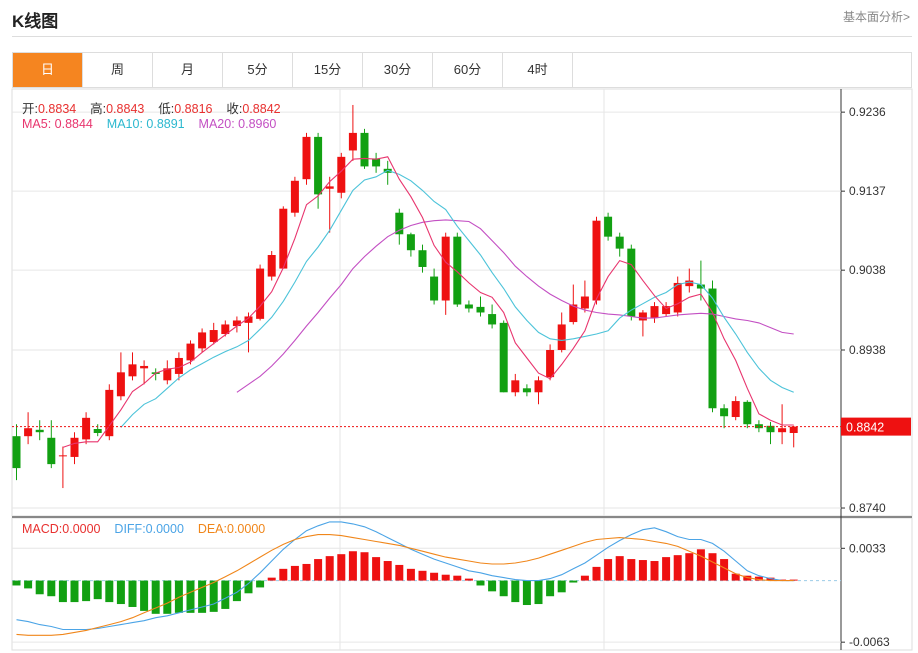 The image size is (918, 653). What do you see at coordinates (867, 270) in the screenshot?
I see `price-tick-label: 0.9038` at bounding box center [867, 270].